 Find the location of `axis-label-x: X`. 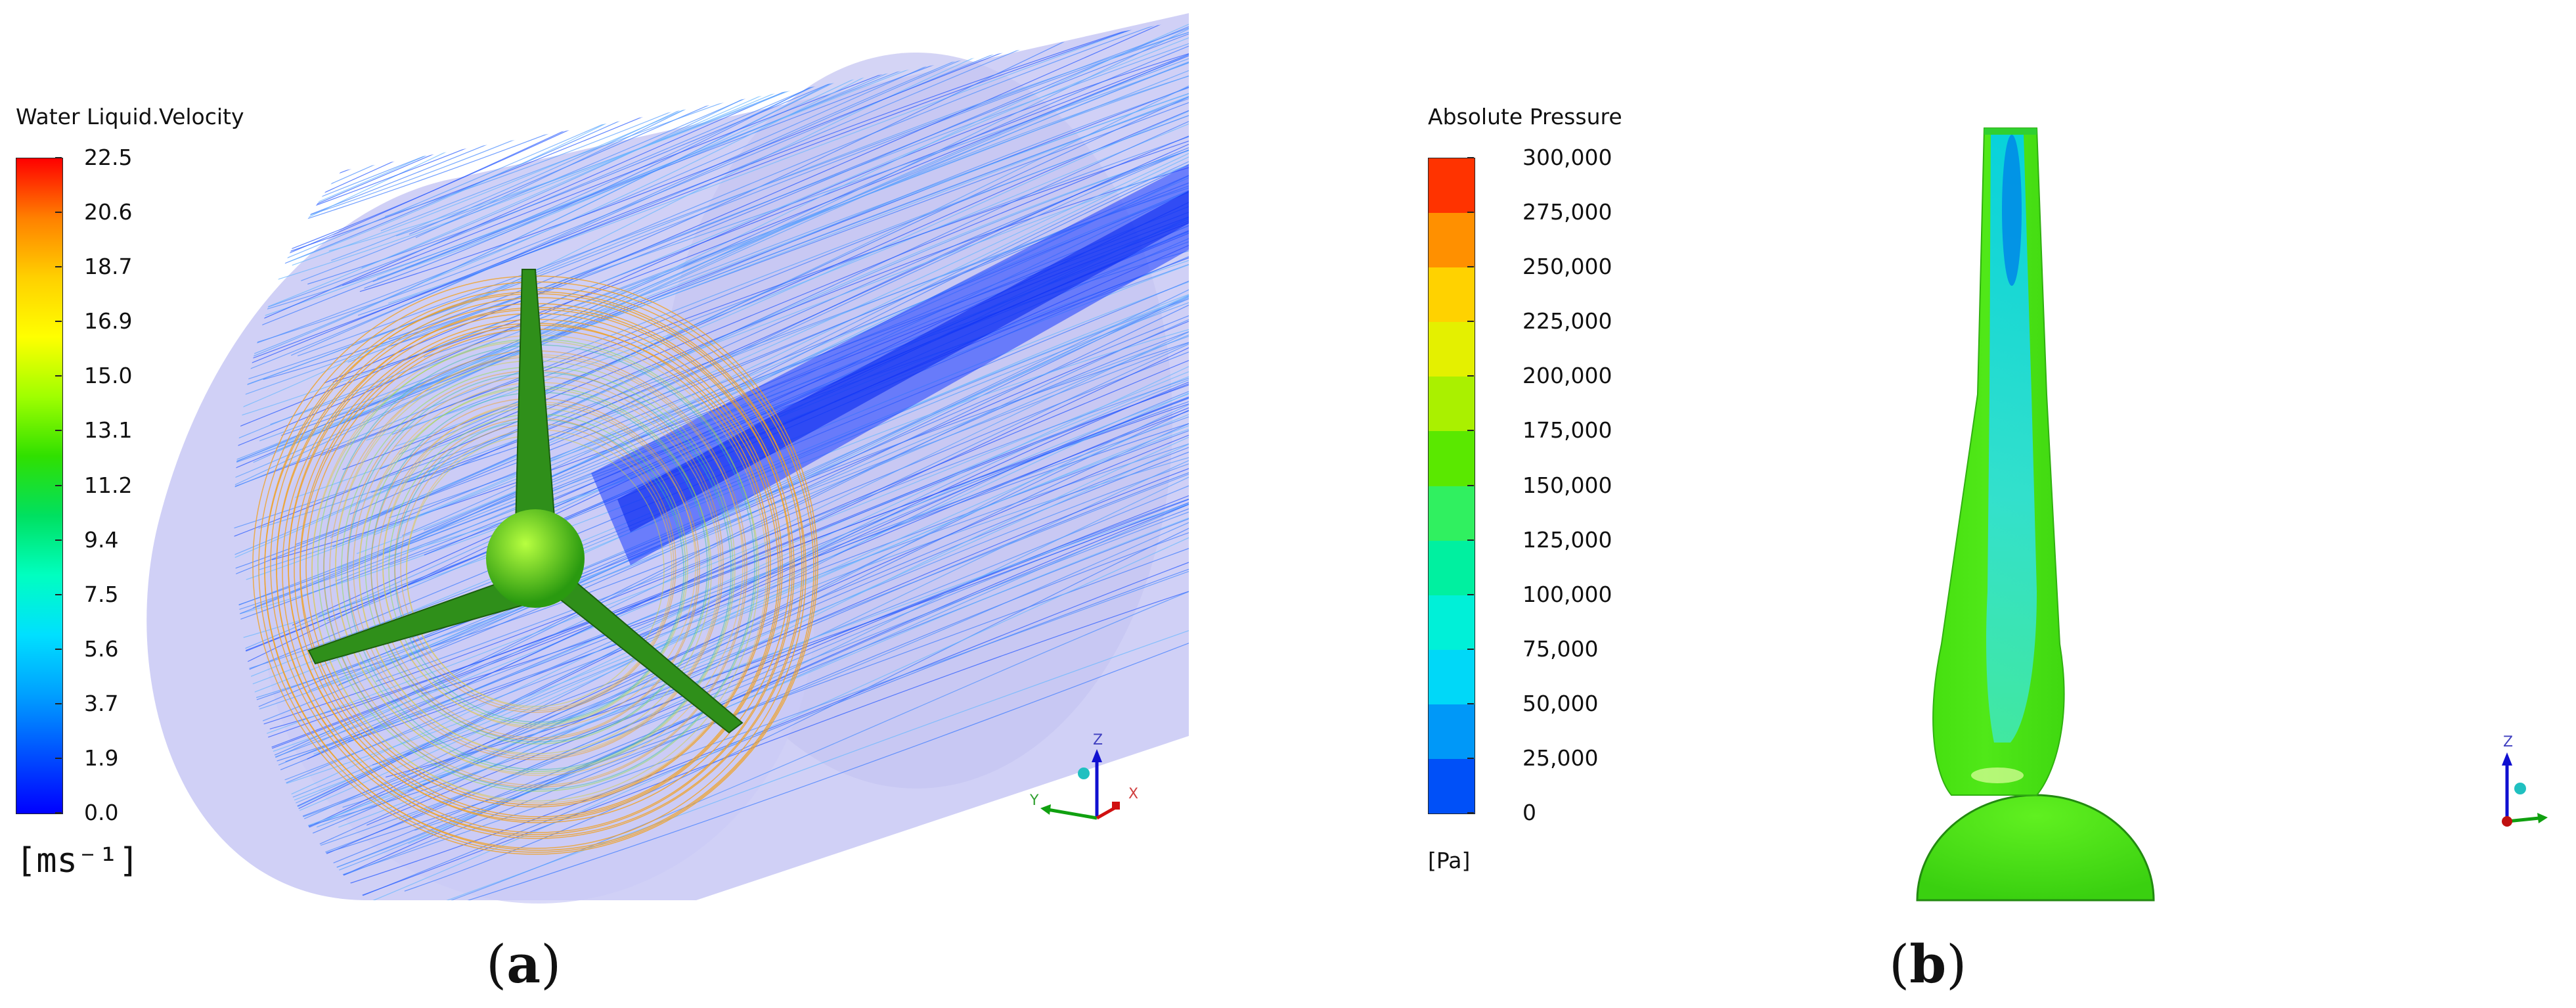

axis-label-x: X is located at coordinates (1133, 794).